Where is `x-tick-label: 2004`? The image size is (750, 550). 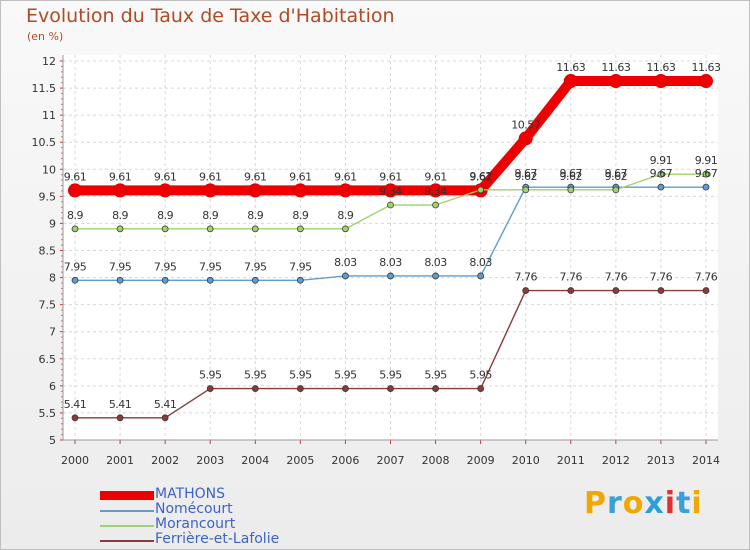
x-tick-label: 2004 is located at coordinates (255, 460).